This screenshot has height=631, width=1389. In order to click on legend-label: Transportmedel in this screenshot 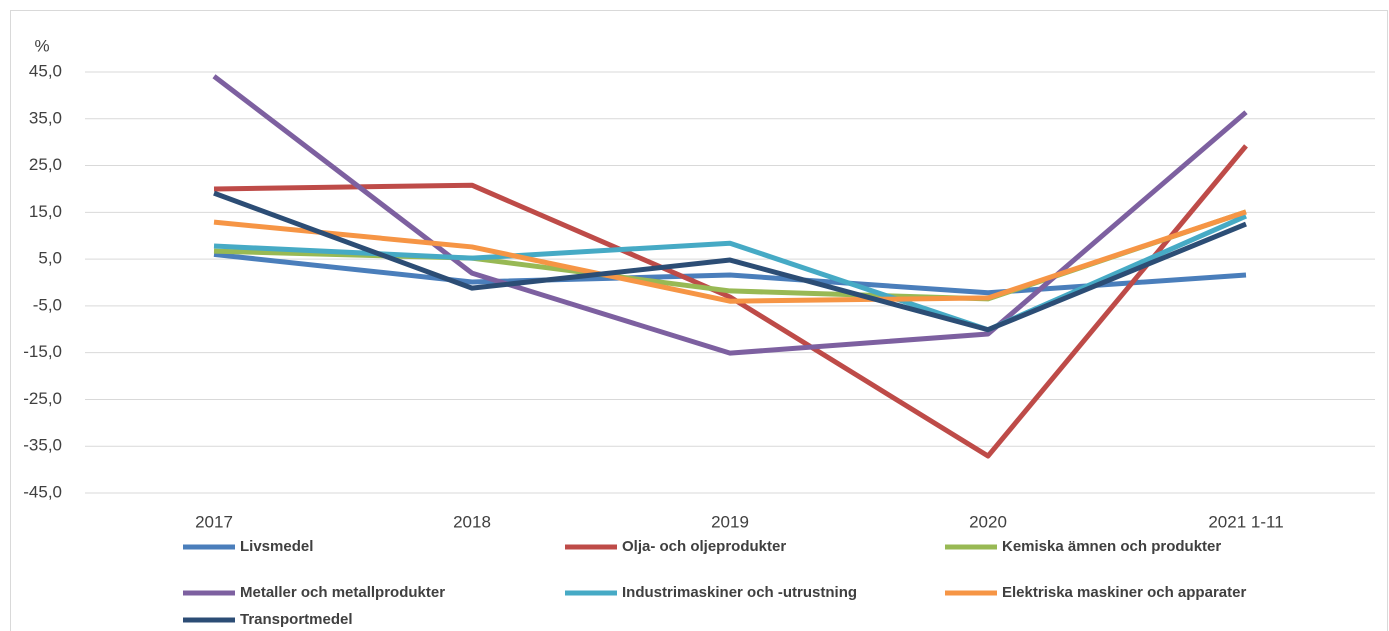, I will do `click(296, 619)`.